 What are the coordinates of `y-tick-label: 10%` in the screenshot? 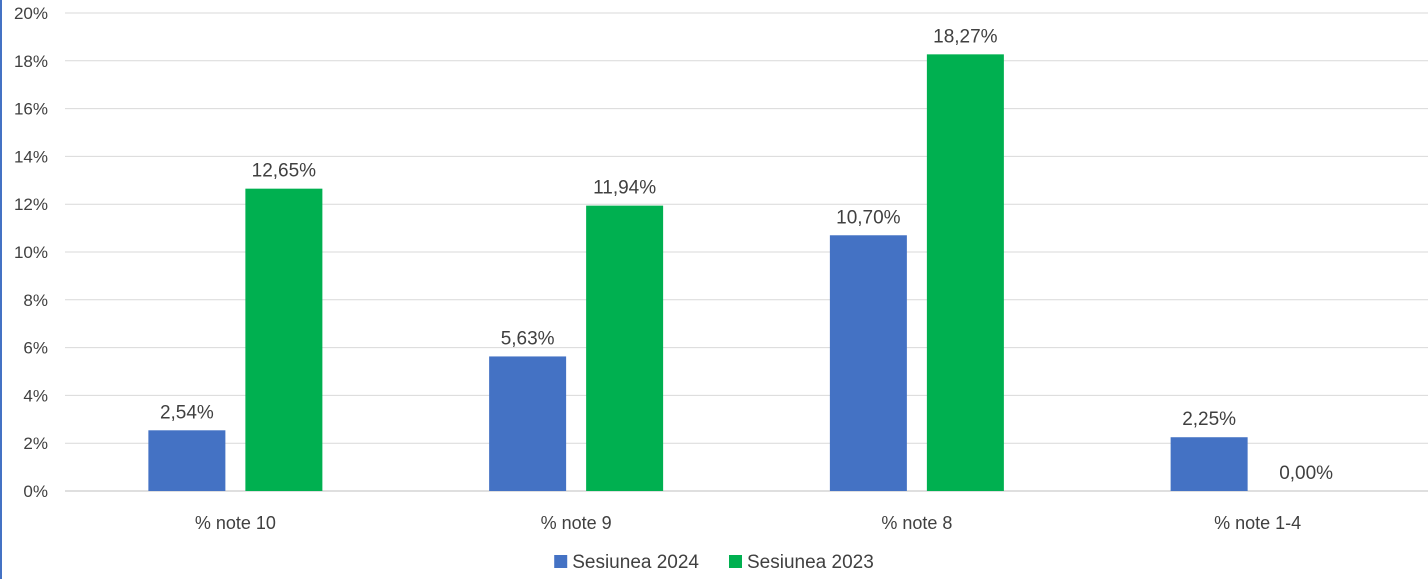 It's located at (31, 252).